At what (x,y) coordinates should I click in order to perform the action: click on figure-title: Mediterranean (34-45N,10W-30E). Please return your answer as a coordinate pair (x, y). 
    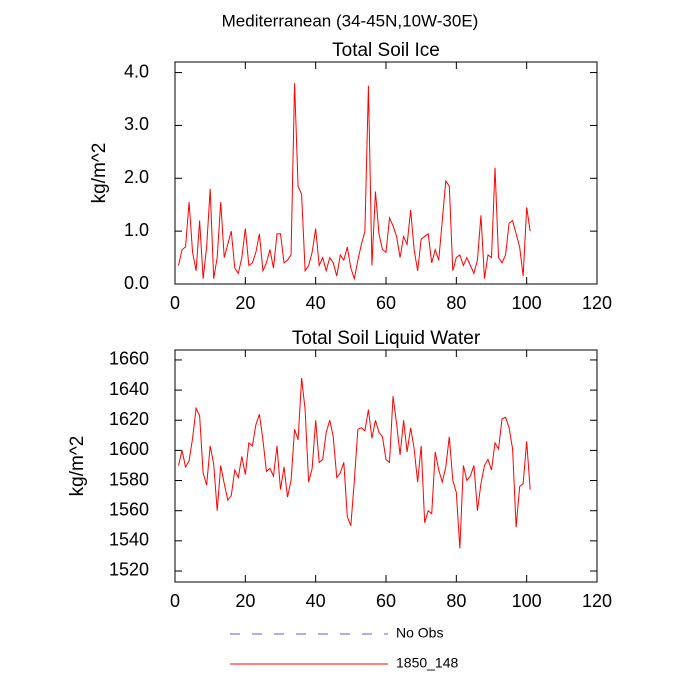
    Looking at the image, I should click on (350, 20).